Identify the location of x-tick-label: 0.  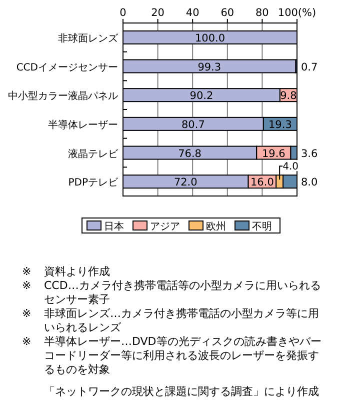
(123, 13).